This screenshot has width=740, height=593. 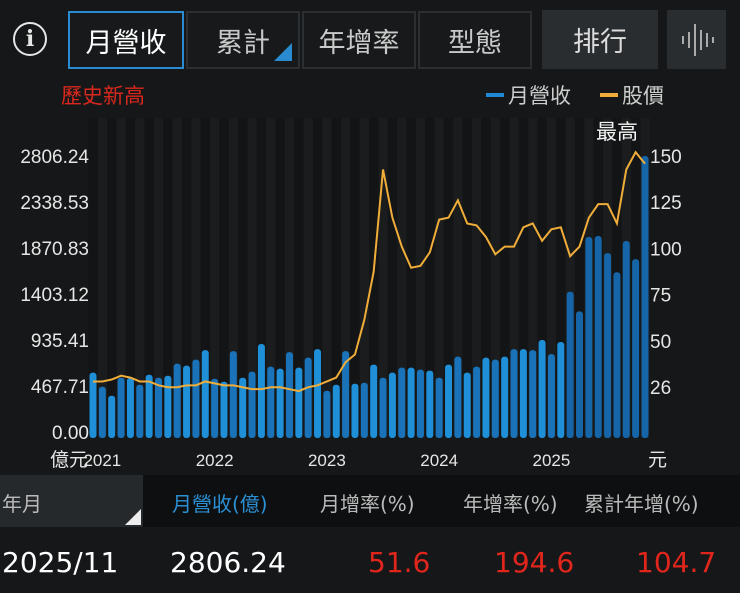 What do you see at coordinates (367, 504) in the screenshot?
I see `header-mom: 月增率(%)` at bounding box center [367, 504].